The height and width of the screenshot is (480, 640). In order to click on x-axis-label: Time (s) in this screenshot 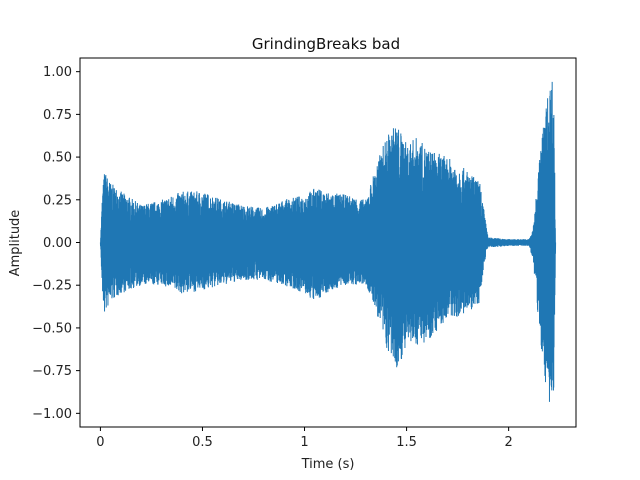, I will do `click(328, 464)`.